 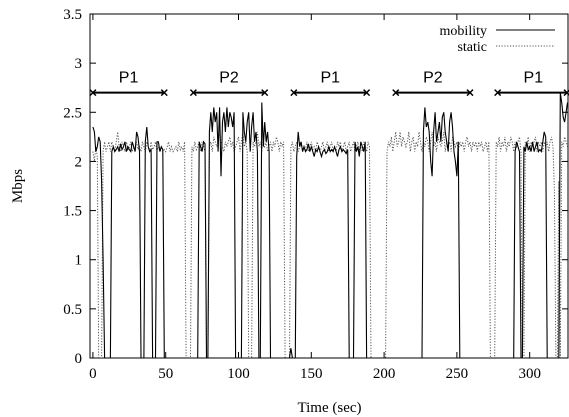 What do you see at coordinates (72, 113) in the screenshot?
I see `y-tick-label: 2.5` at bounding box center [72, 113].